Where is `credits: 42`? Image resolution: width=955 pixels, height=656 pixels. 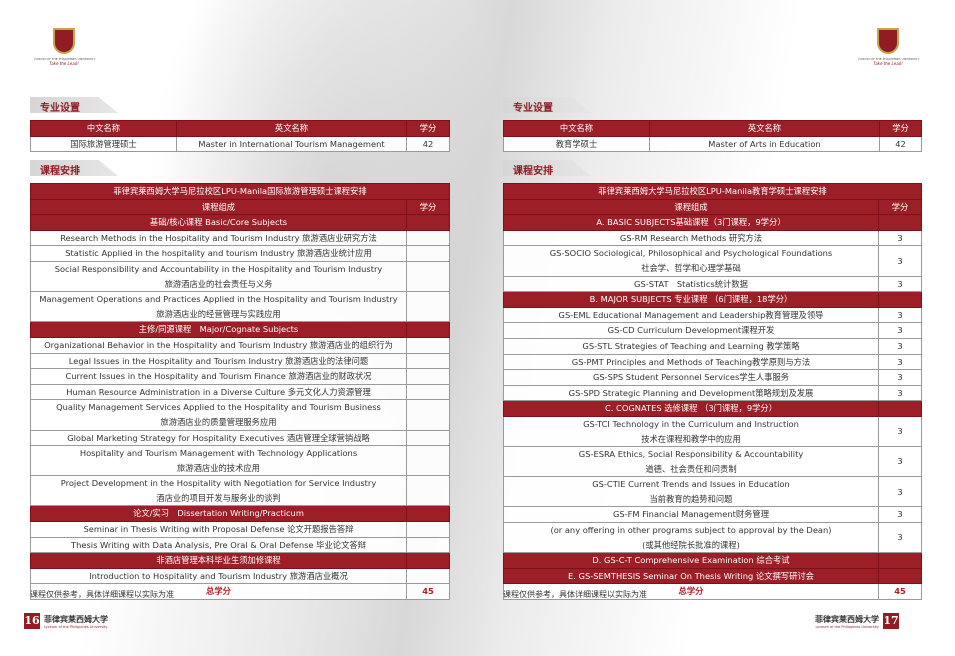 credits: 42 is located at coordinates (428, 144).